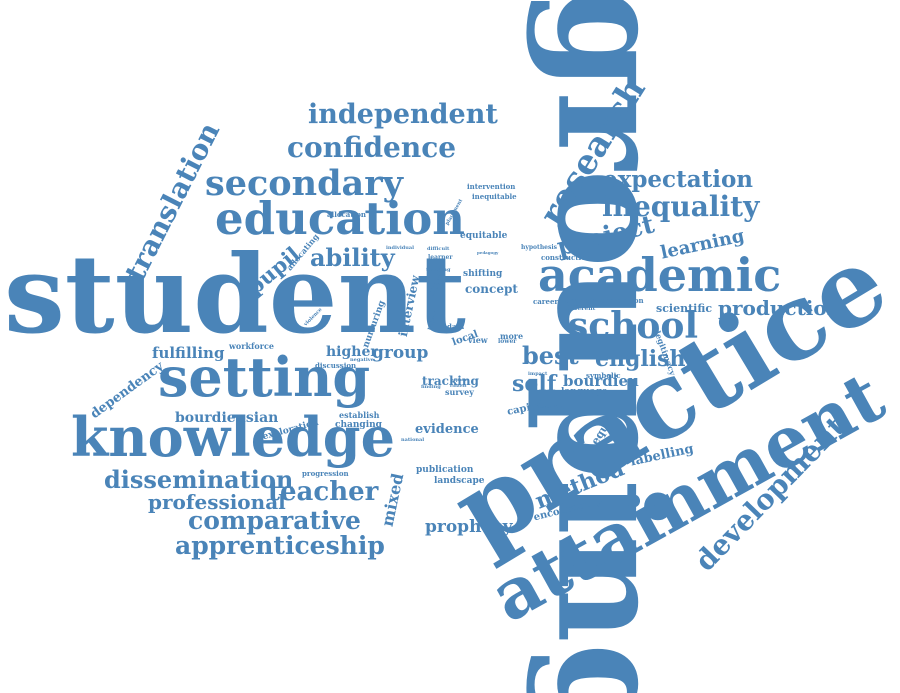  I want to click on word-individual: individual, so click(400, 248).